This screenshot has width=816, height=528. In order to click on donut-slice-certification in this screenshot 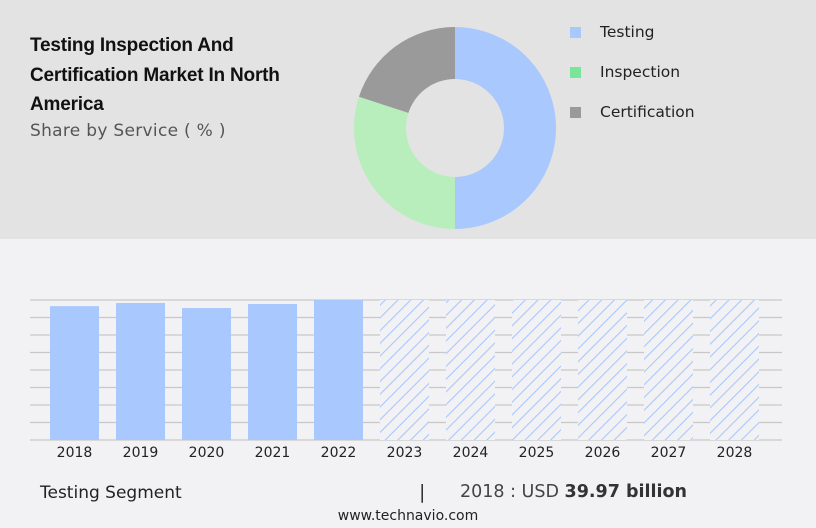, I will do `click(406, 70)`.